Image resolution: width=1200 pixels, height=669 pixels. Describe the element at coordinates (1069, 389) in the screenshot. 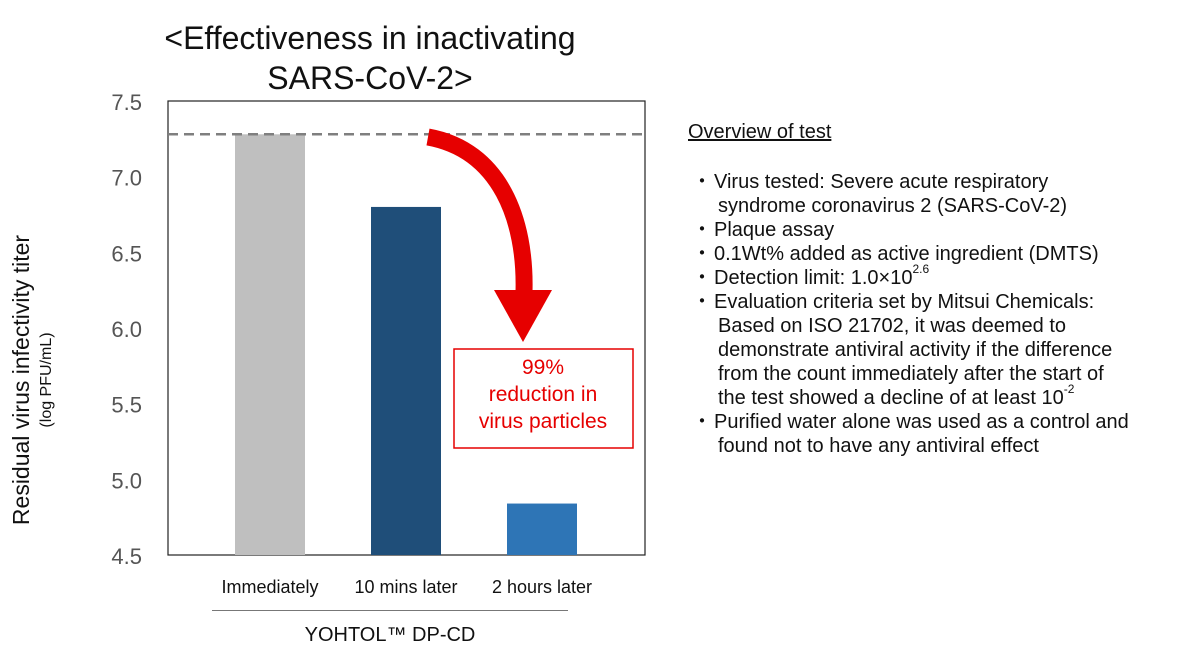

I see `superscript-exponent: -2` at that location.